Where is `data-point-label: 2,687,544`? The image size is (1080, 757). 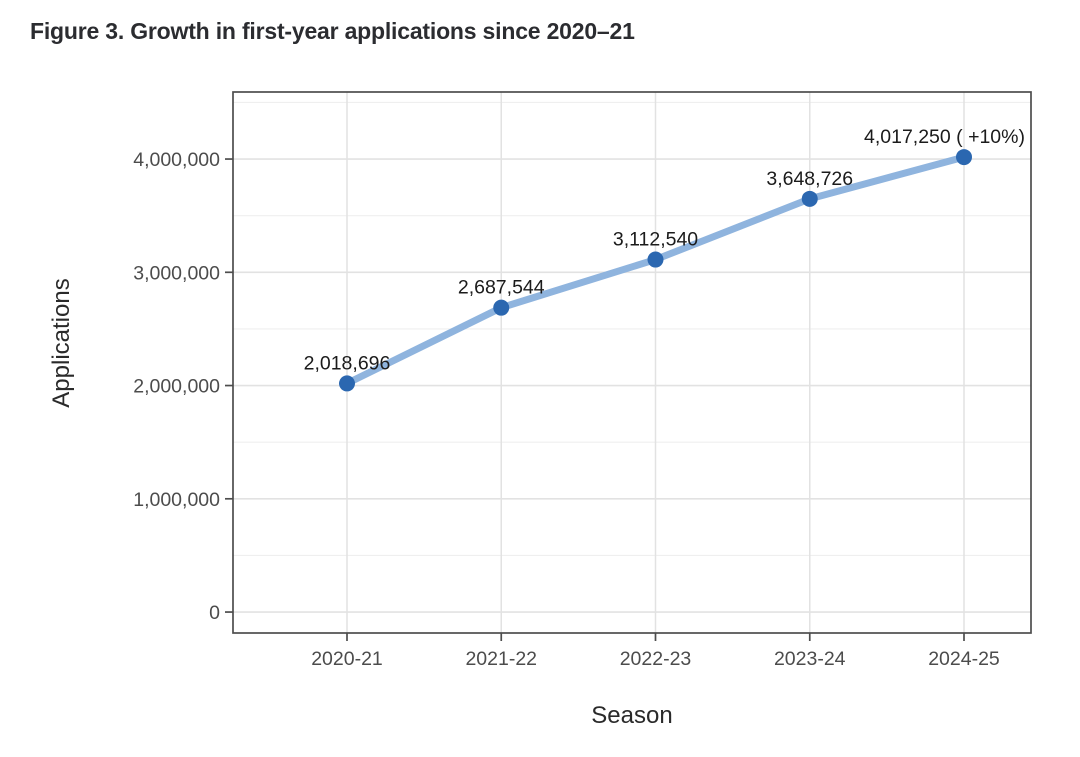 data-point-label: 2,687,544 is located at coordinates (501, 288).